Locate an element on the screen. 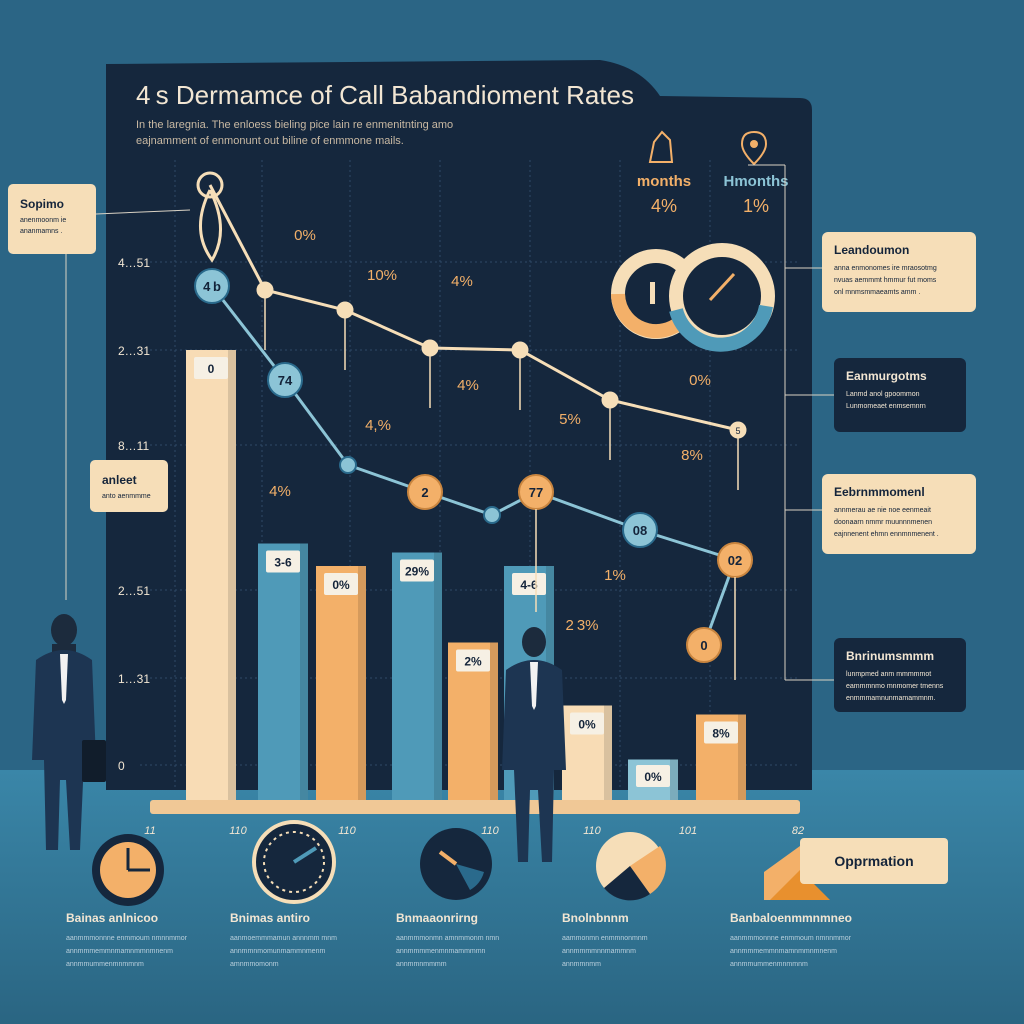 The image size is (1024, 1024). callout-line: ananmamns . is located at coordinates (41, 231).